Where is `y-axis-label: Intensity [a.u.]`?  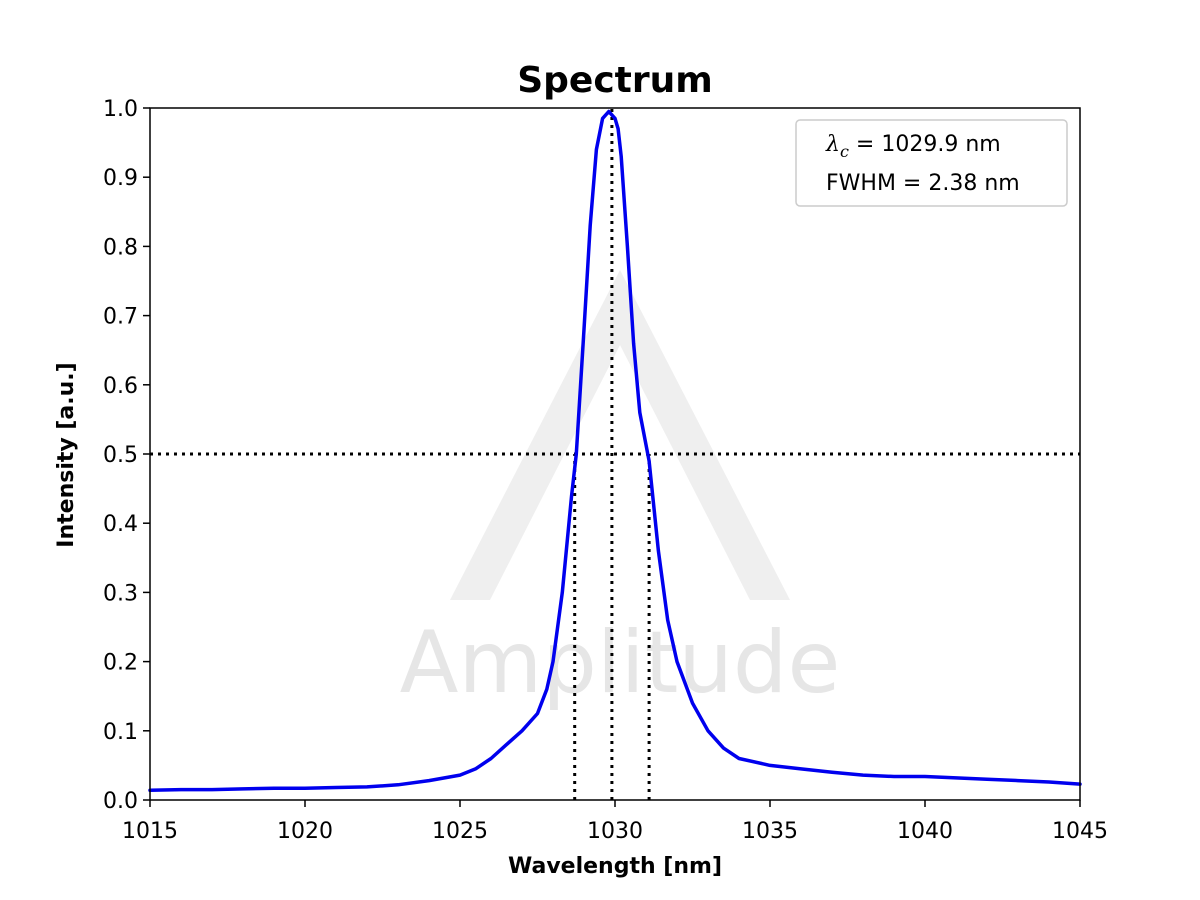
y-axis-label: Intensity [a.u.] is located at coordinates (66, 454).